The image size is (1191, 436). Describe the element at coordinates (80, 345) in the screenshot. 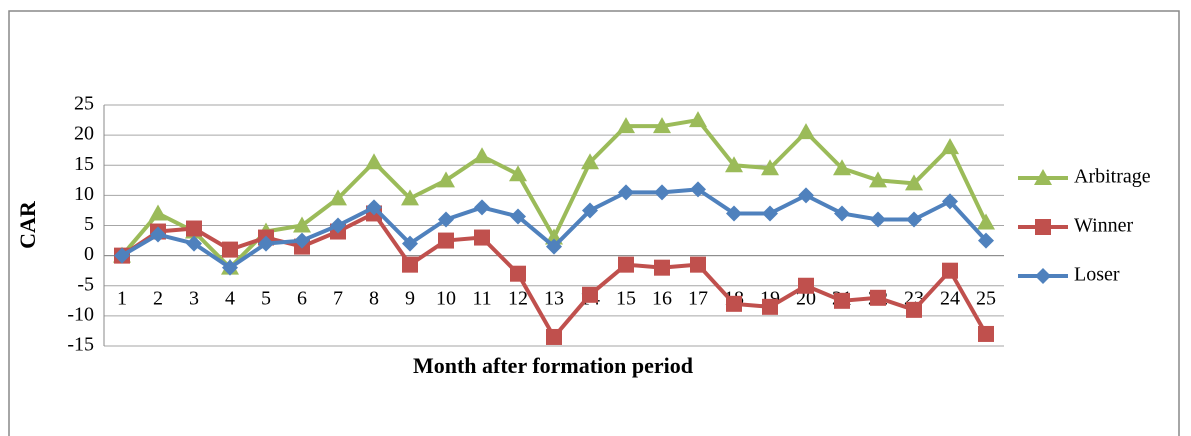

I see `y-tick-label: -15` at that location.